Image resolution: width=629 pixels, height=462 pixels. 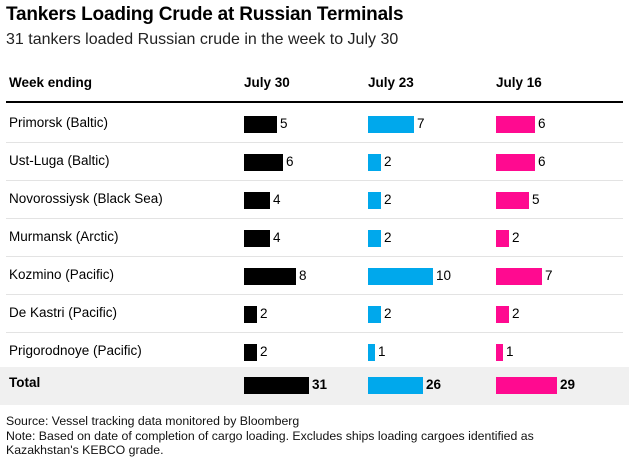 I want to click on header-rule, so click(x=314, y=102).